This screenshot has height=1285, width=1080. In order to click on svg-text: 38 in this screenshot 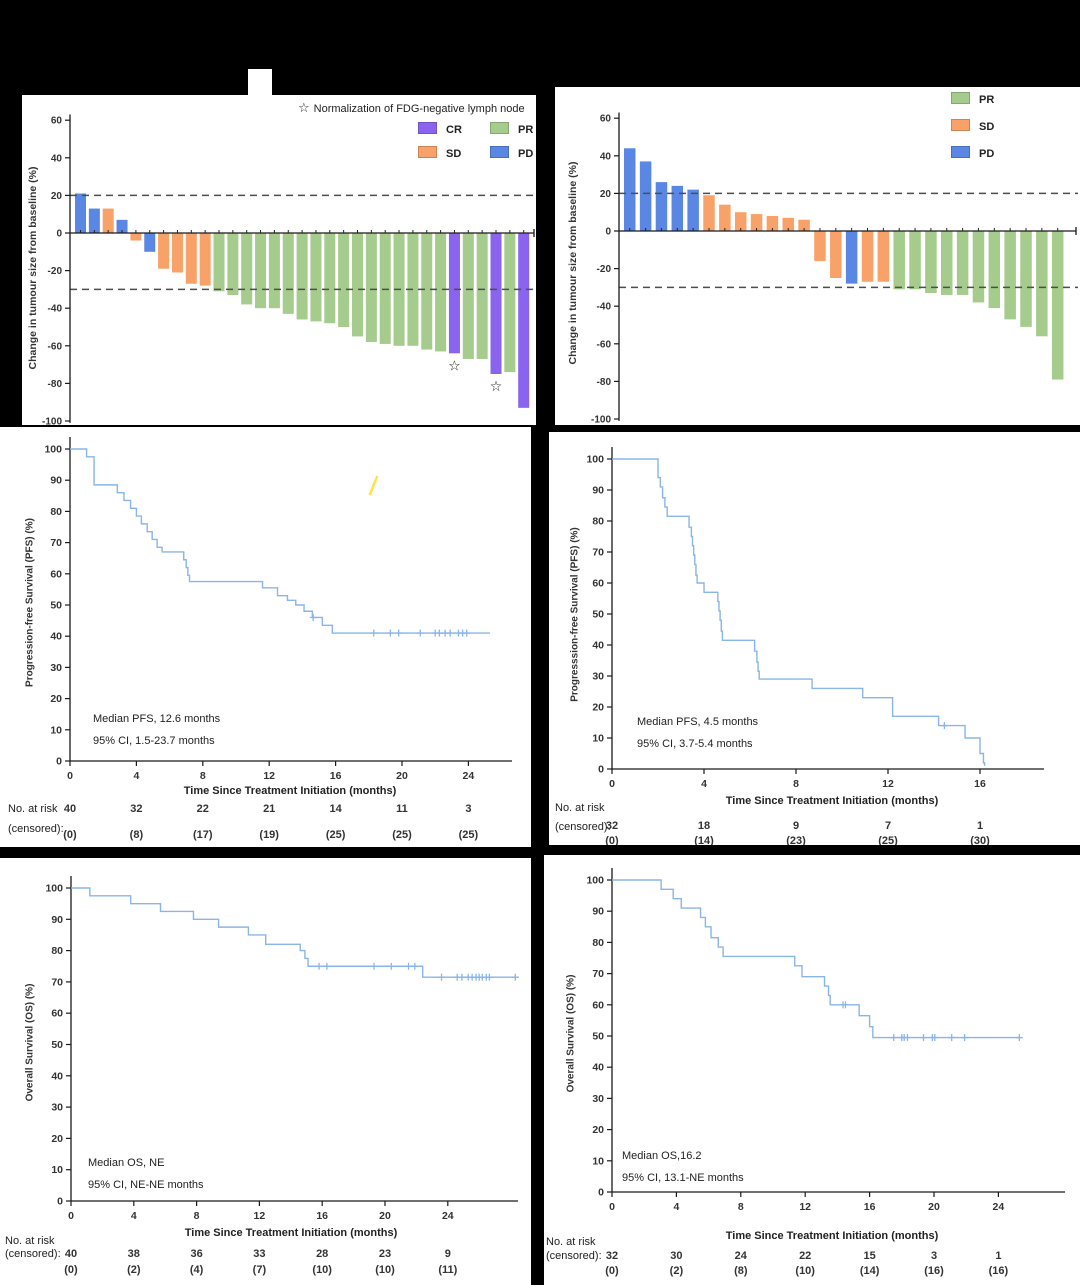, I will do `click(134, 1254)`.